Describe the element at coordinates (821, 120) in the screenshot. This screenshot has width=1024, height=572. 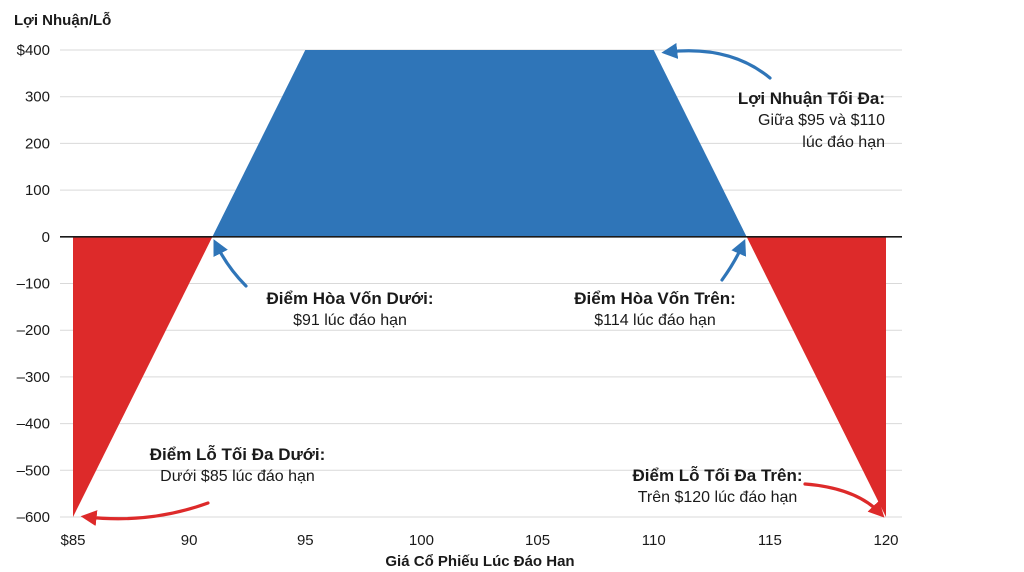
I see `annotation-line: Giữa $95 và $110` at that location.